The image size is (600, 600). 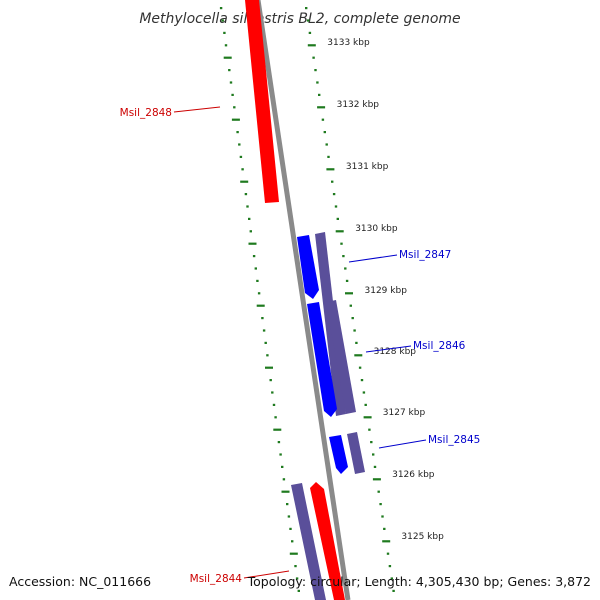 I want to click on tick-label: 3132 kbp, so click(x=358, y=105).